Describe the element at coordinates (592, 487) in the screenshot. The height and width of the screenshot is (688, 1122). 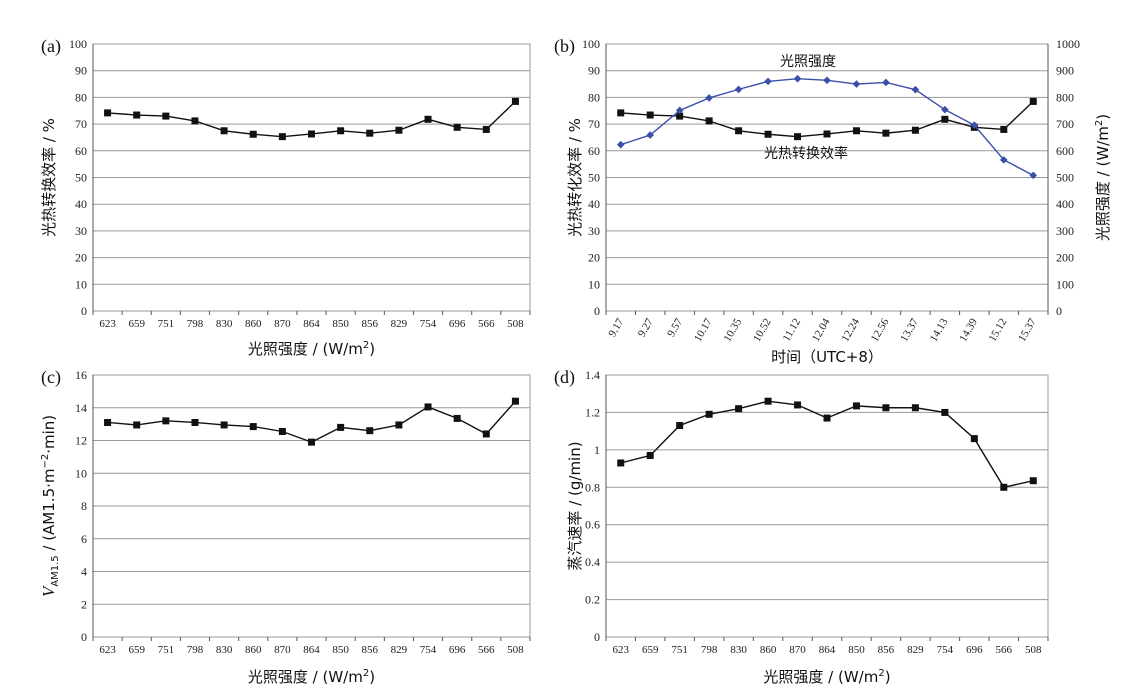
I see `y-tick-label: 0.8` at that location.